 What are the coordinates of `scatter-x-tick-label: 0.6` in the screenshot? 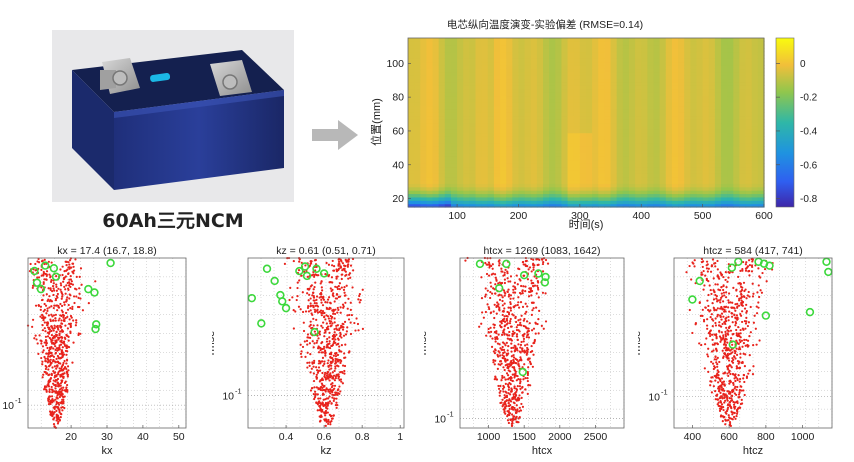 It's located at (324, 437).